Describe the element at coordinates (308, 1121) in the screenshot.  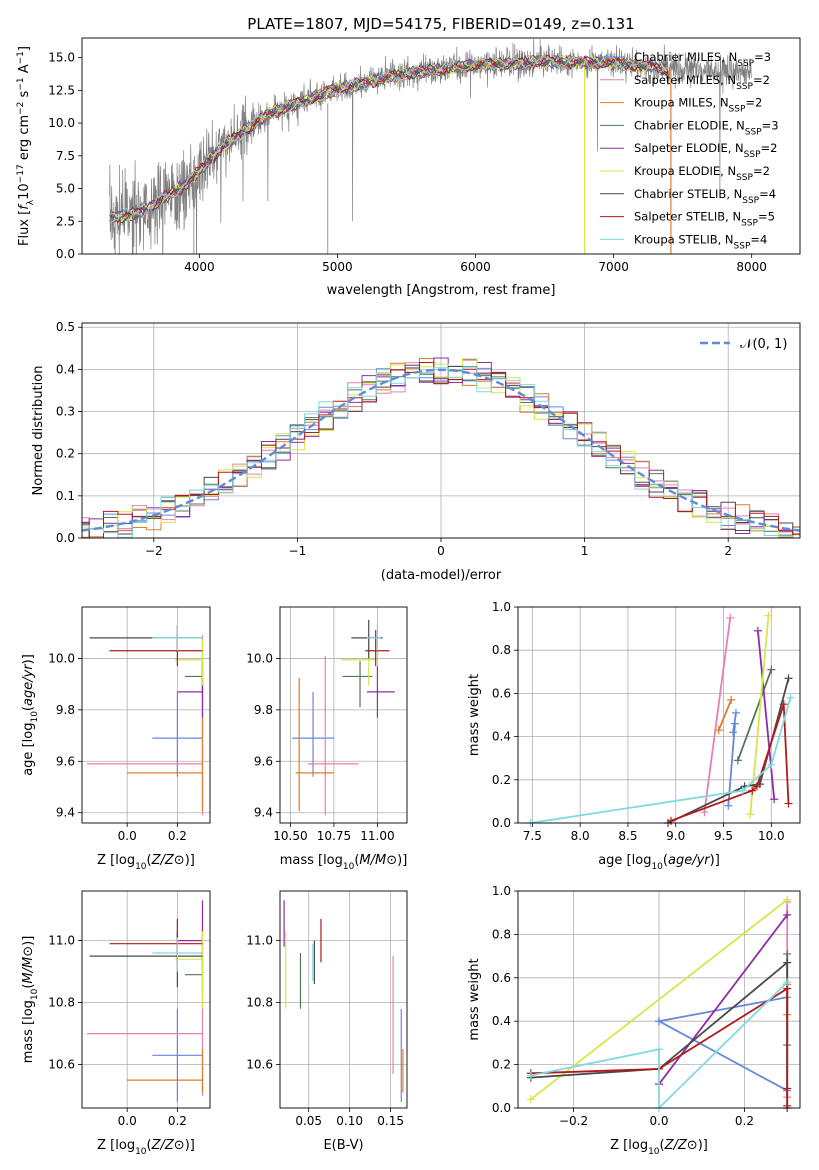
I see `x-tick-label: 0.05` at that location.